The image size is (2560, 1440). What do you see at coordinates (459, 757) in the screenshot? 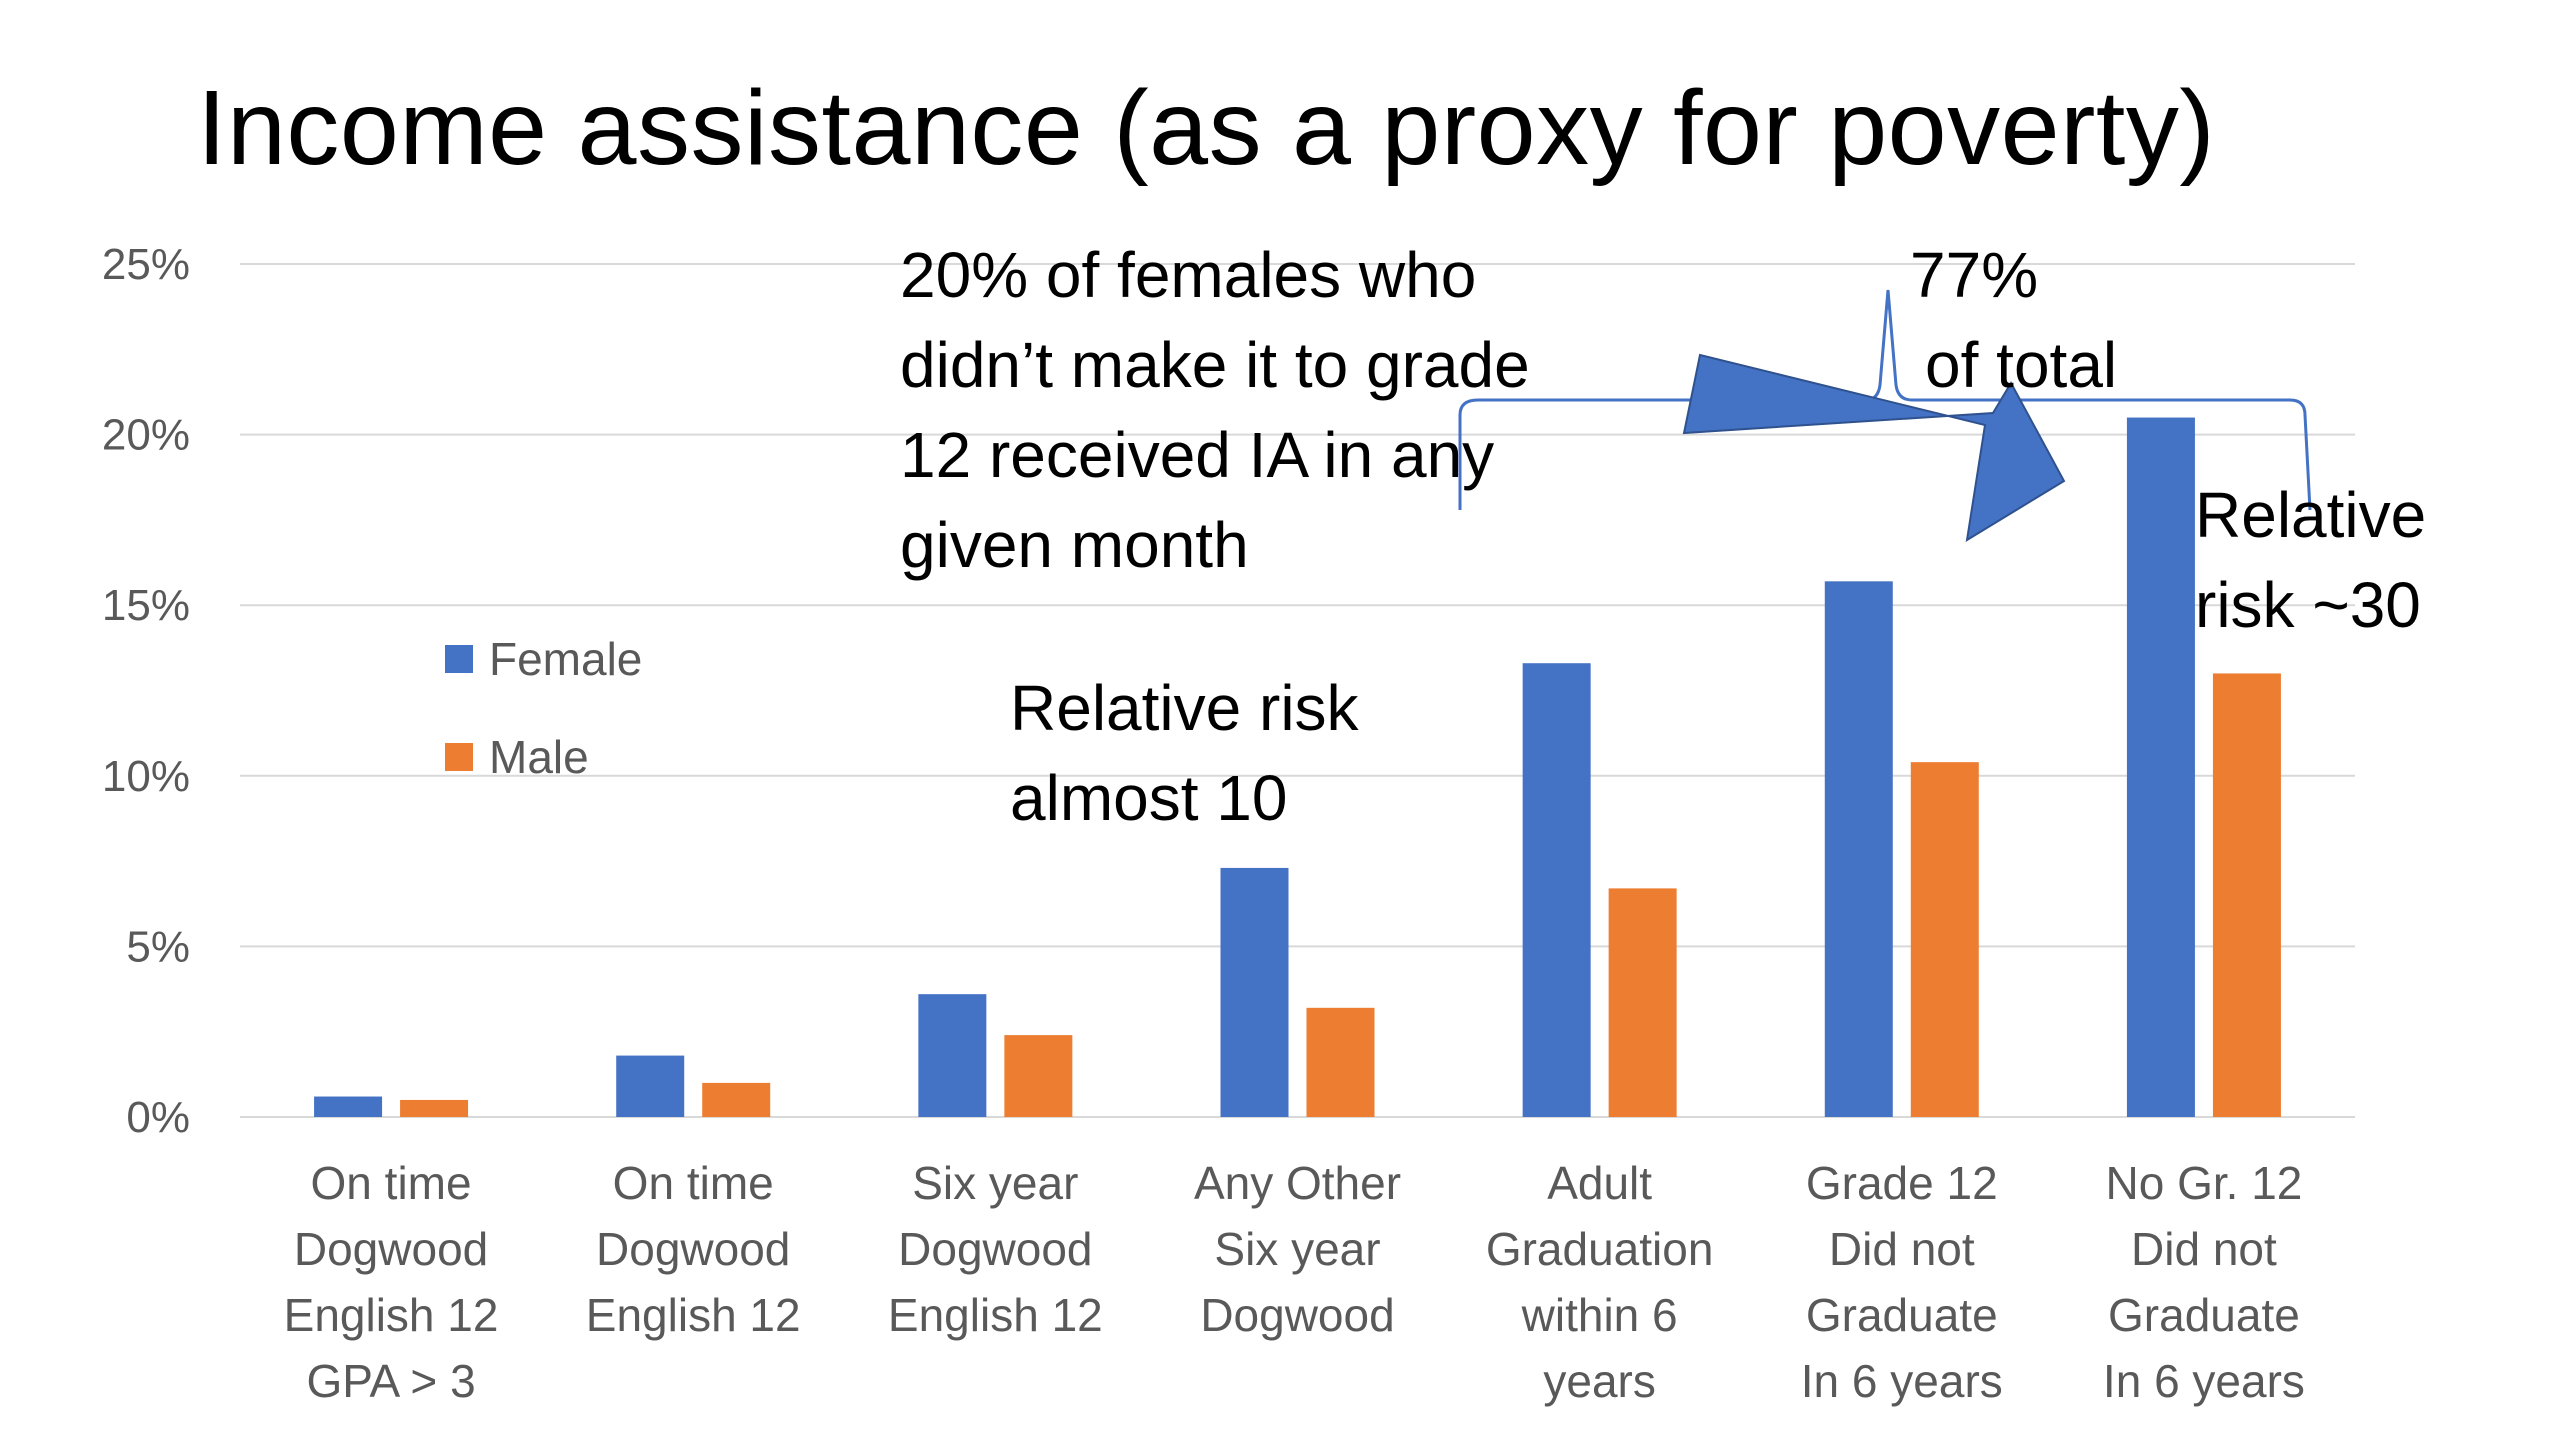
I see `legend-swatch-male` at bounding box center [459, 757].